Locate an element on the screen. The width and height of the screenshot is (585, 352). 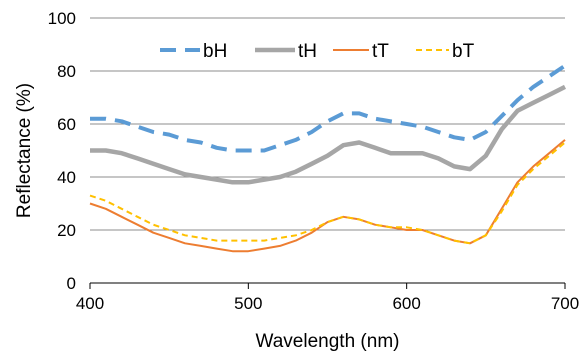
x-axis-label: Wavelength (nm) is located at coordinates (328, 341).